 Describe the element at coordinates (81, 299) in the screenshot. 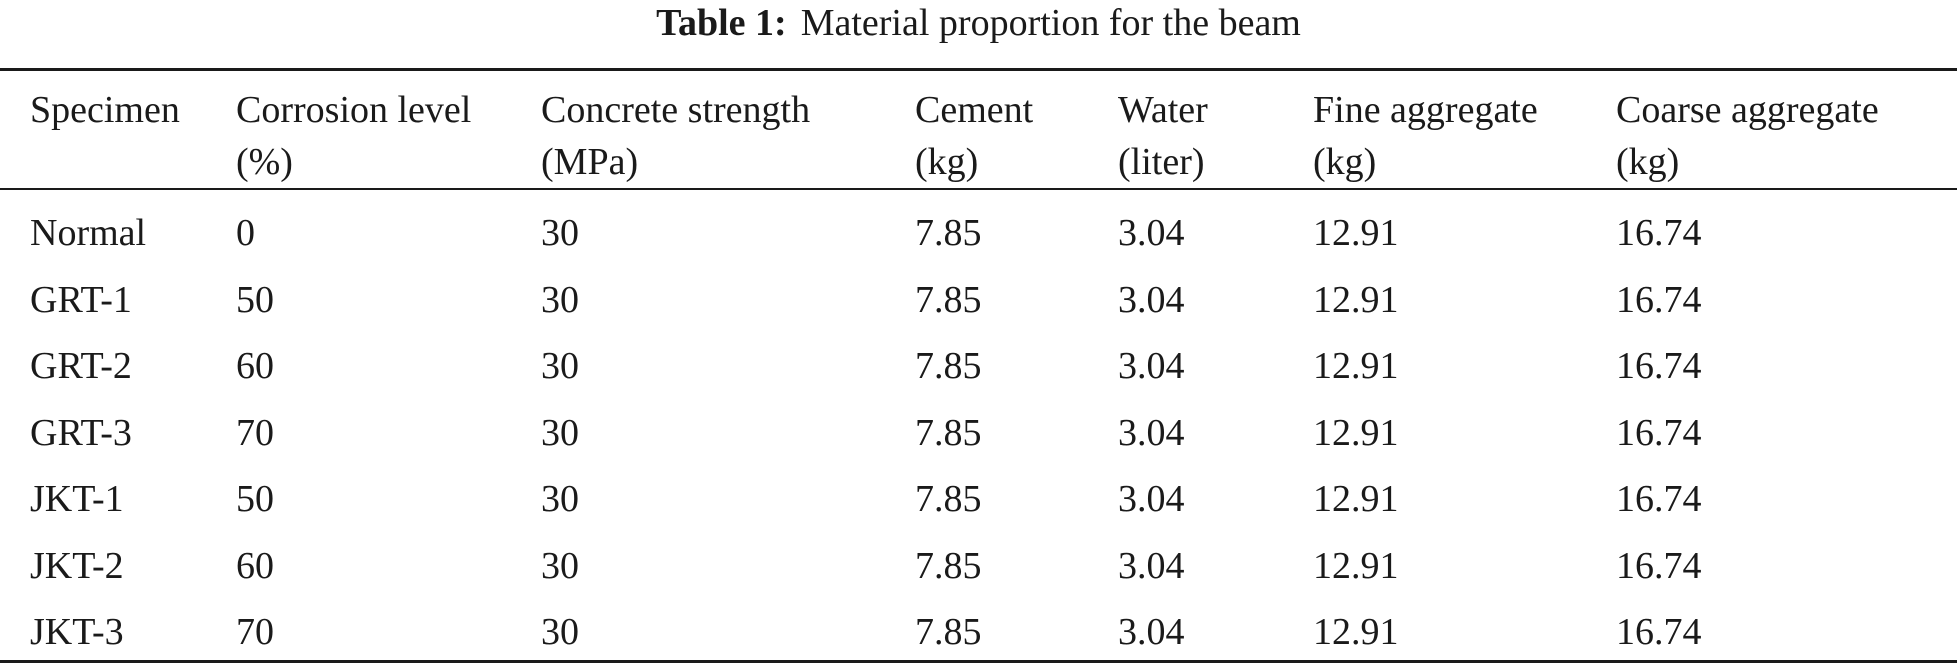

I see `table-cell: GRT-1` at that location.